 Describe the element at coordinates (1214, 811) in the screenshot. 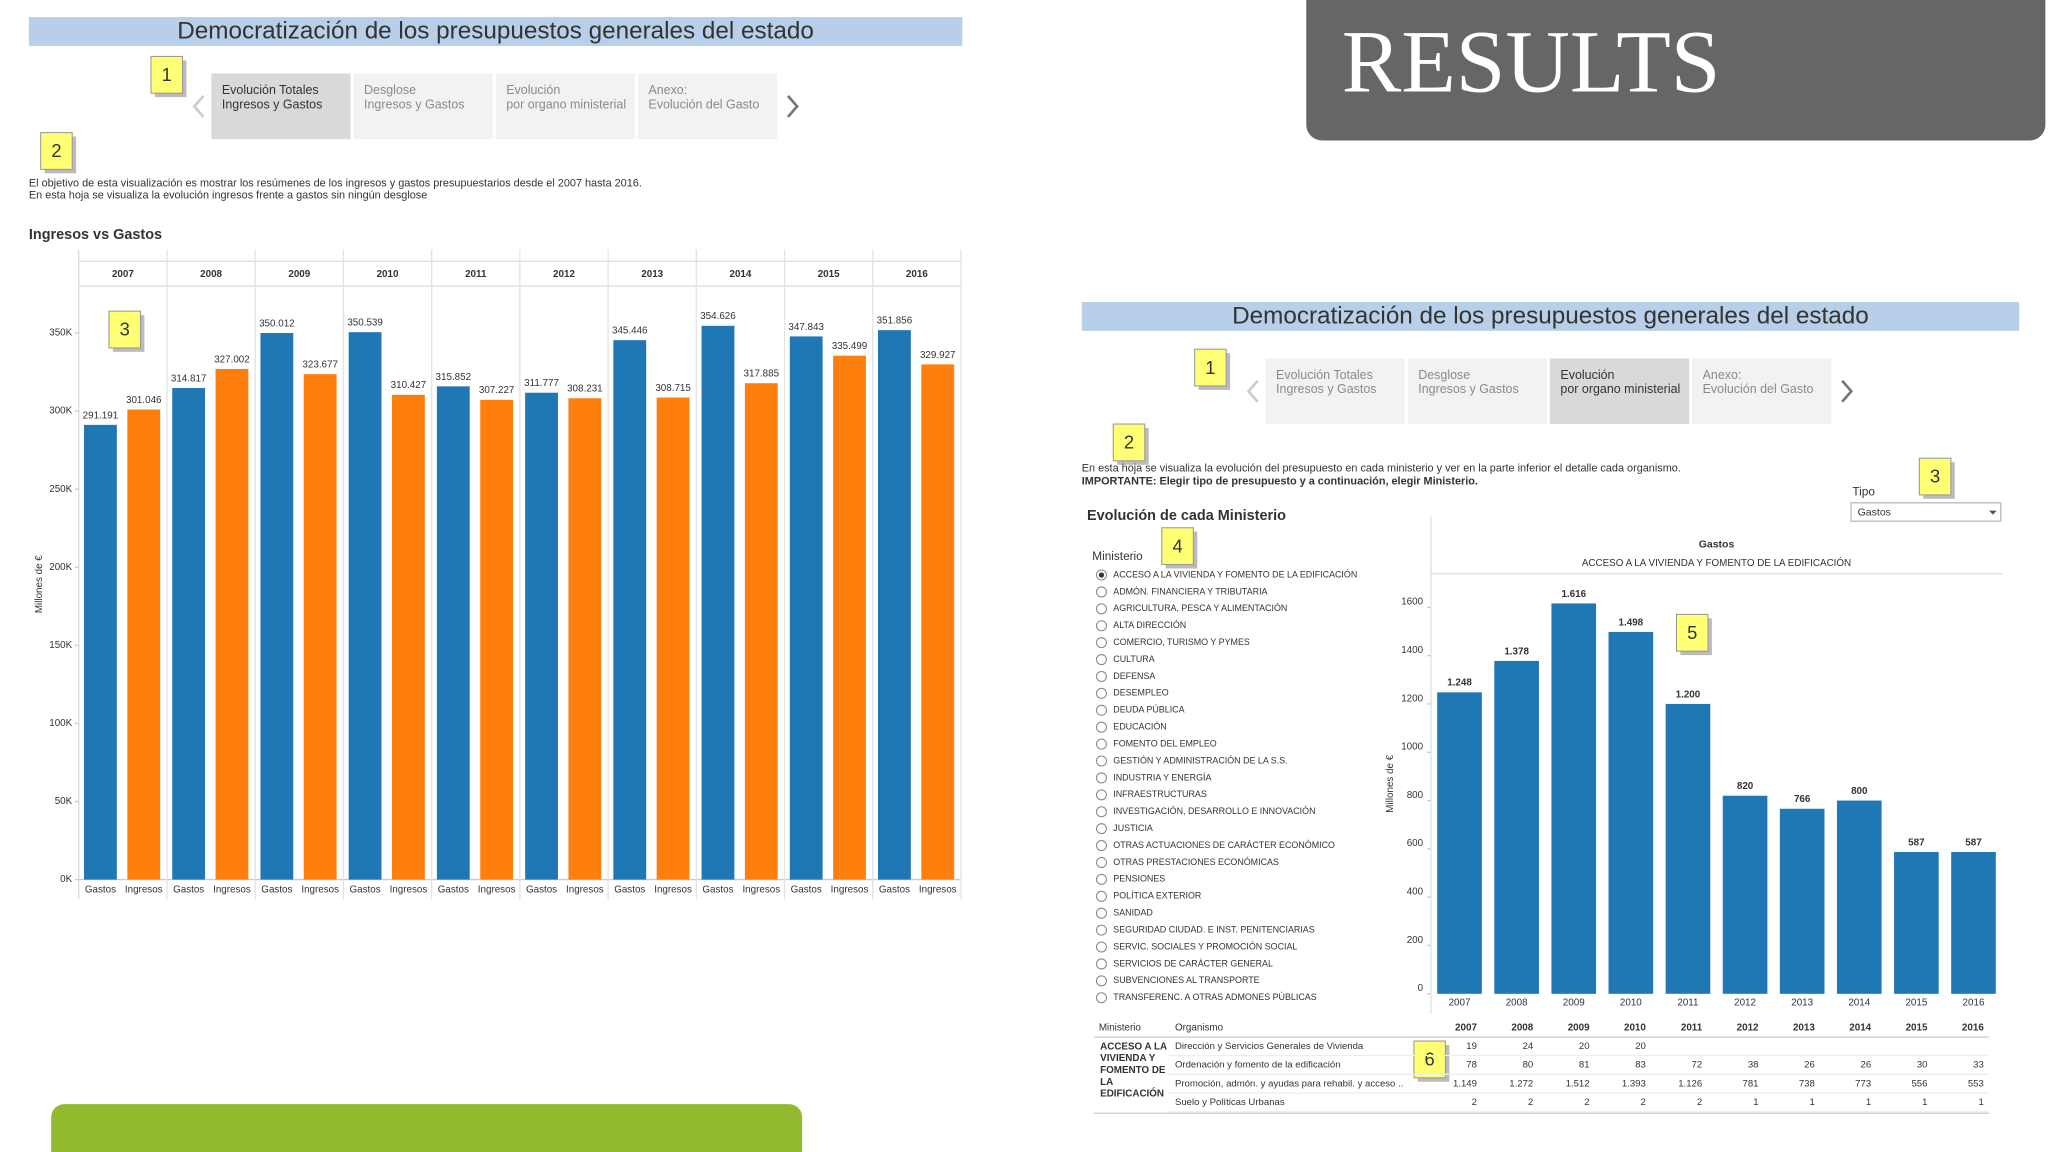

I see `ministry-option: INVESTIGACIÓN, DESARROLLO E INNOVACIÓN` at that location.